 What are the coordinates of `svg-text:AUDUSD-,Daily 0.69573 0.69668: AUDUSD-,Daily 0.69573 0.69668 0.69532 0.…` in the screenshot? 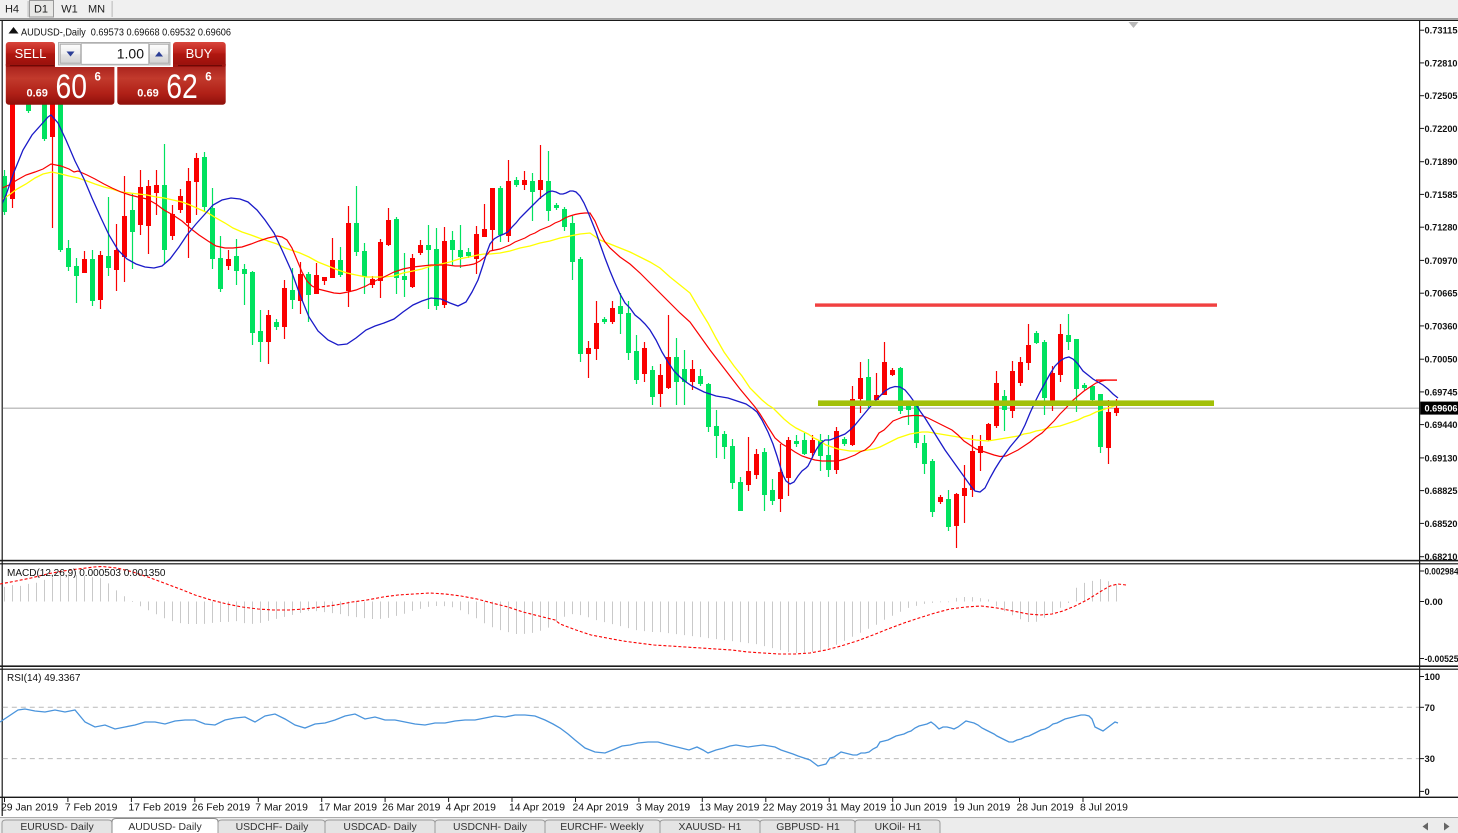 It's located at (126, 33).